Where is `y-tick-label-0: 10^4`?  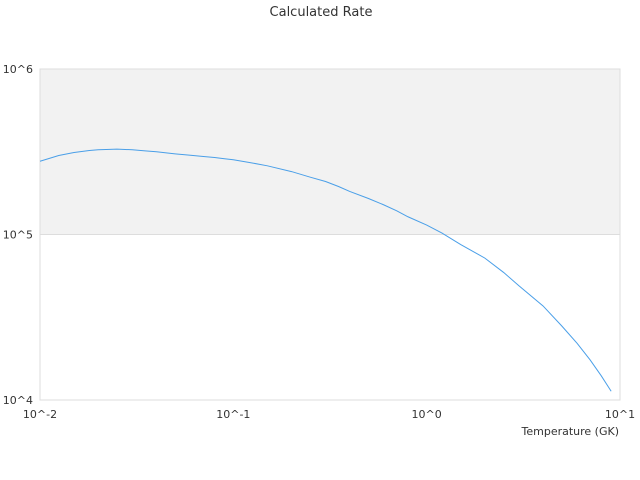
y-tick-label-0: 10^4 is located at coordinates (18, 400).